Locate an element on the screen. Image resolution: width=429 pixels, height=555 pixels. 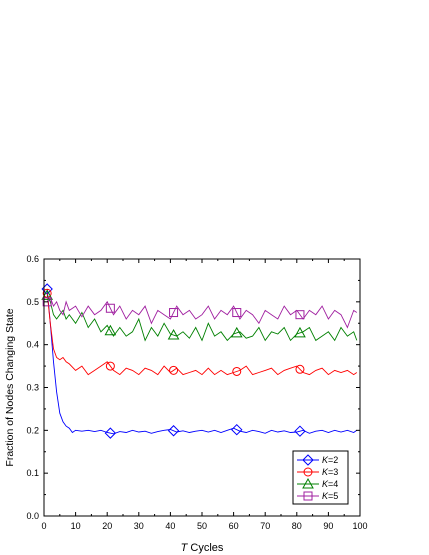
legend-label: K=2 is located at coordinates (330, 460).